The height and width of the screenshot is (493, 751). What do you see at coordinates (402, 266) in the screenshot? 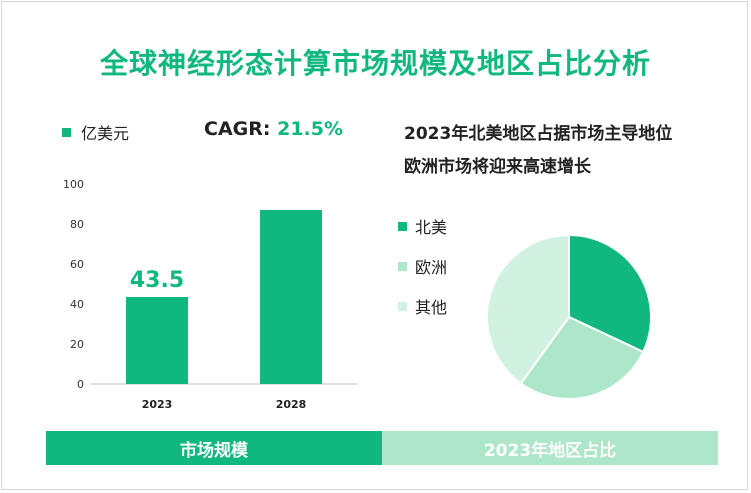
I see `pie-legend-swatch-eu` at bounding box center [402, 266].